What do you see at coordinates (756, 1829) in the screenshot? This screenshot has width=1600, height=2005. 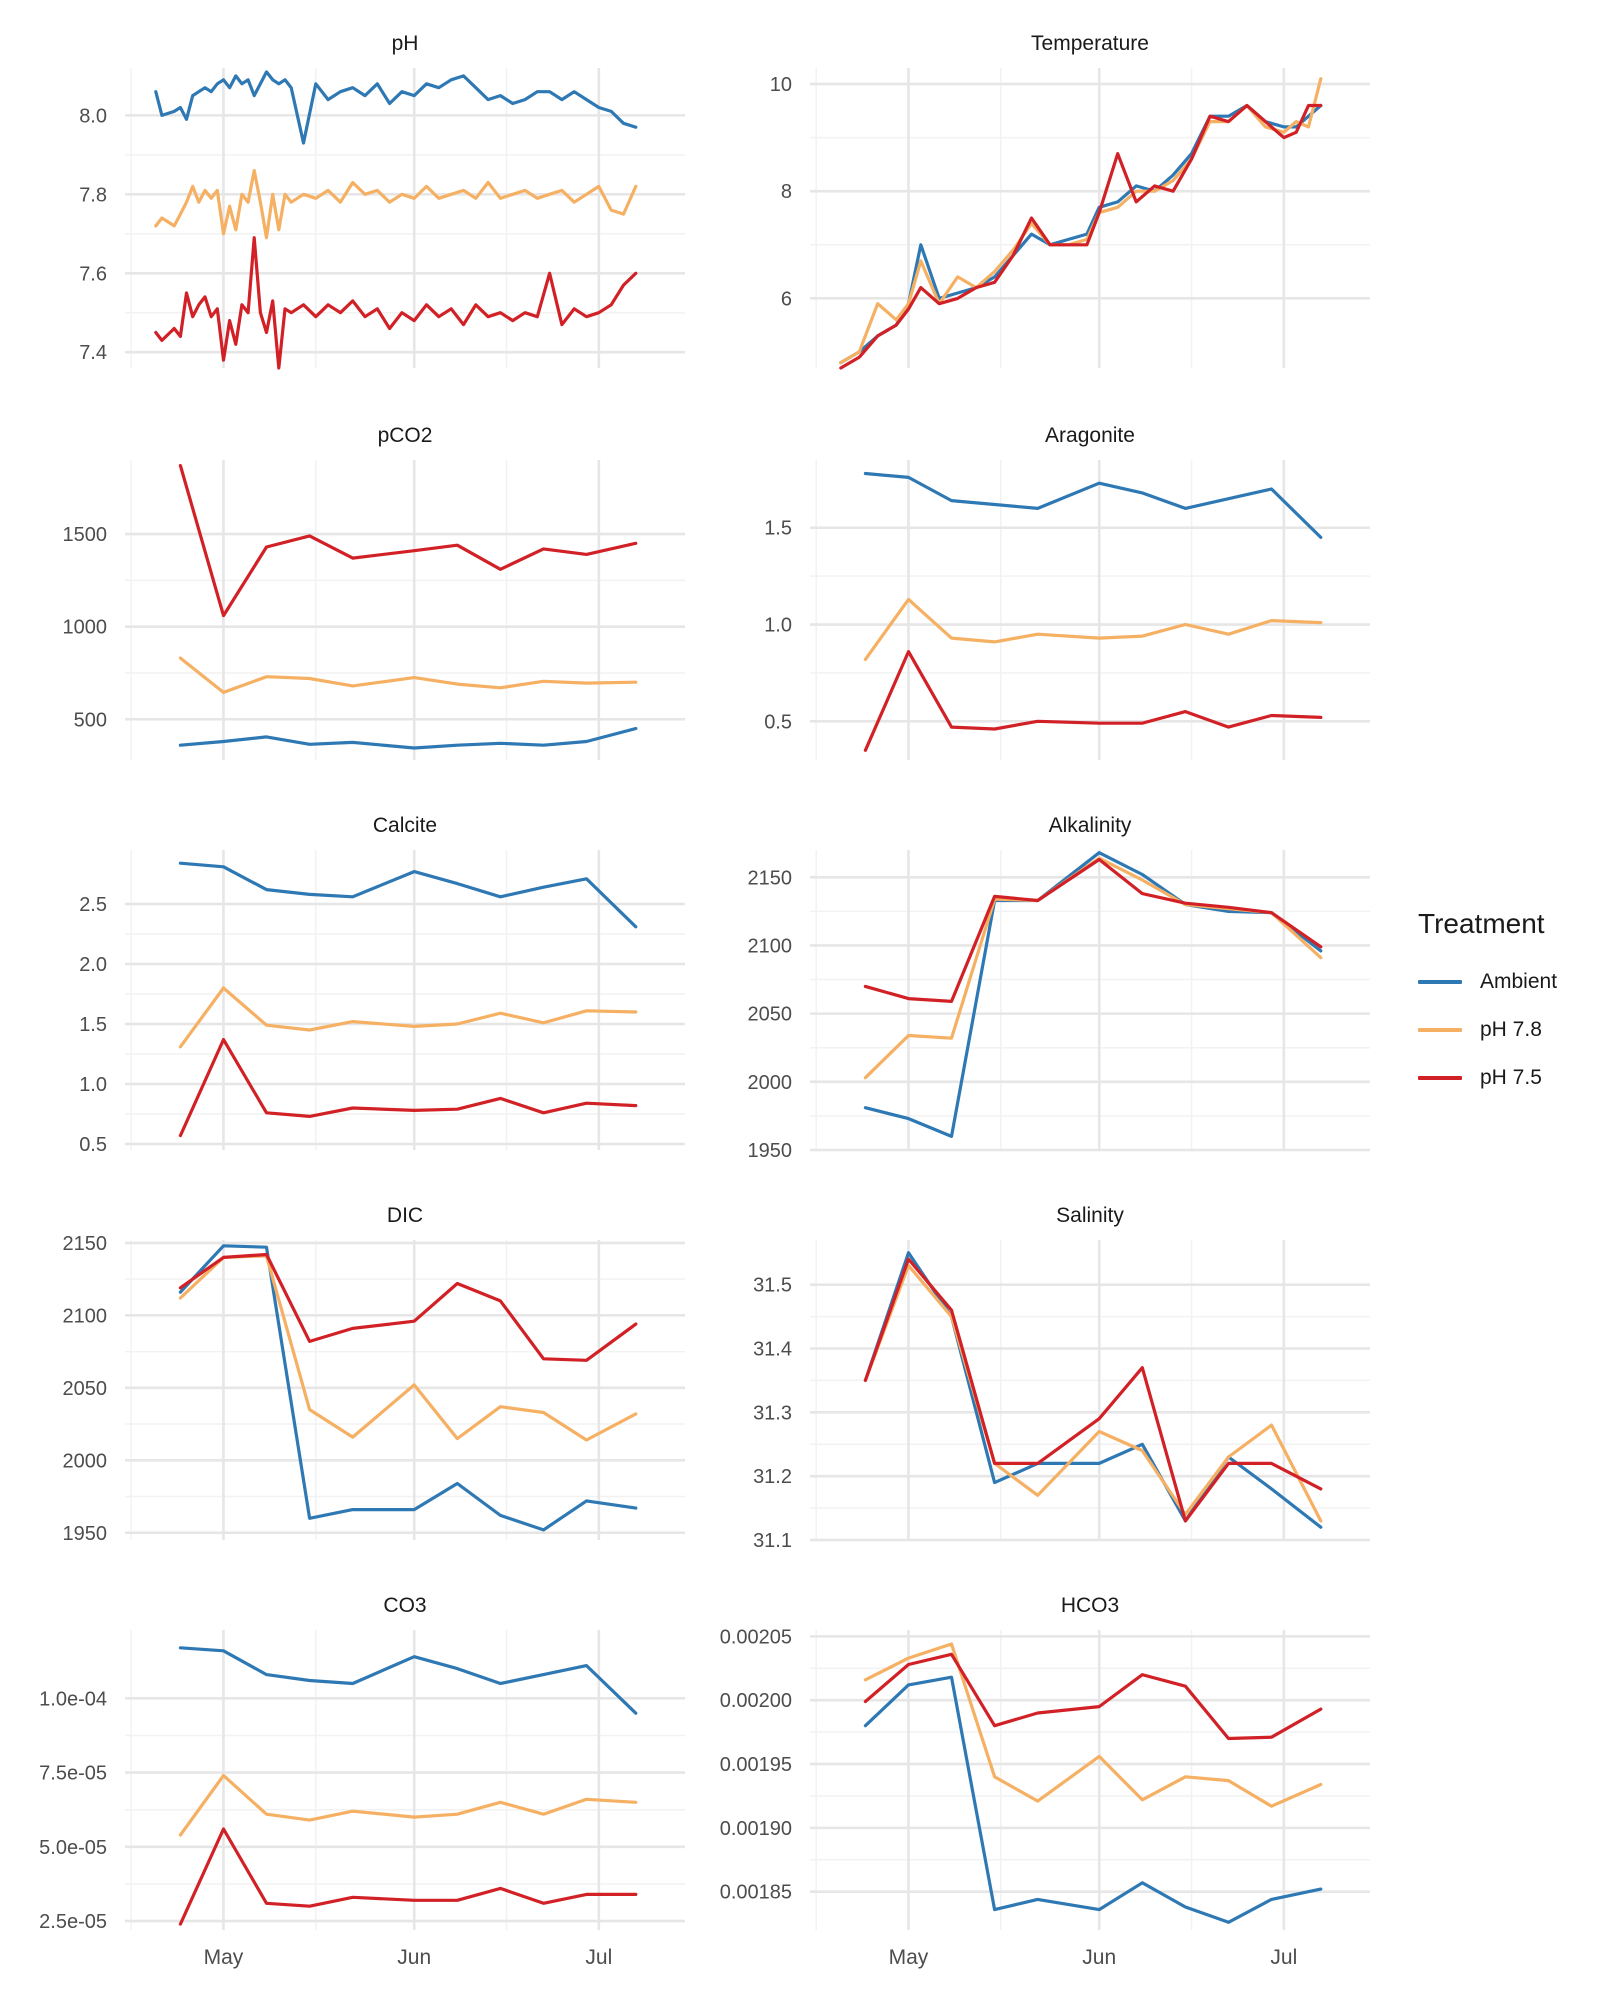 I see `y-tick-label: 0.00190` at bounding box center [756, 1829].